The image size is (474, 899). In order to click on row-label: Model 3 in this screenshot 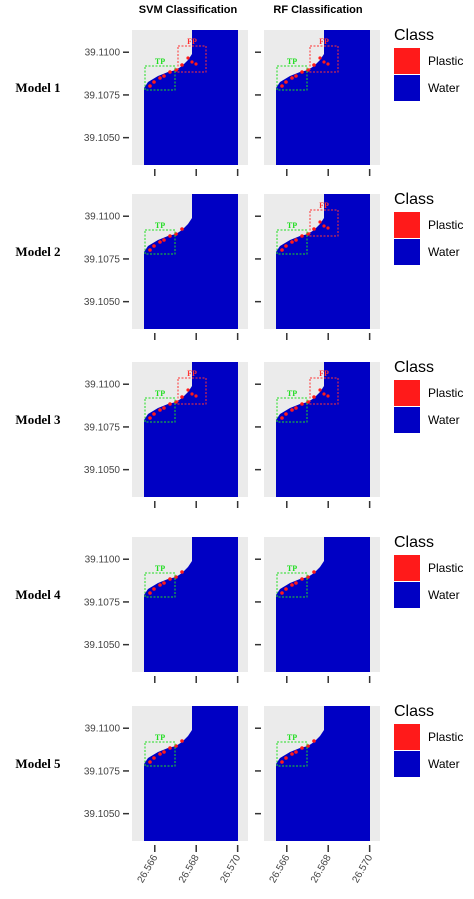, I will do `click(38, 419)`.